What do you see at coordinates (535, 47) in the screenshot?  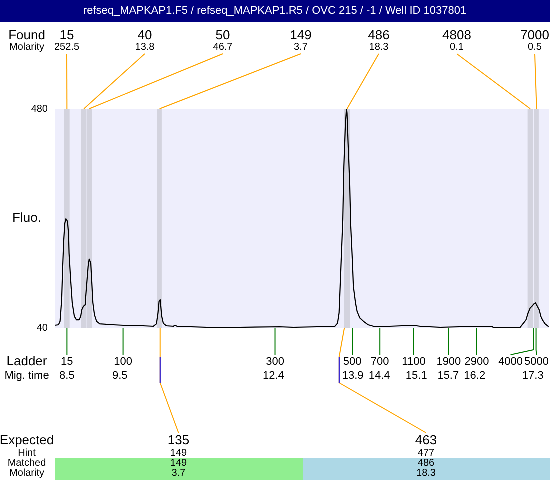 I see `annotation: 0.5` at bounding box center [535, 47].